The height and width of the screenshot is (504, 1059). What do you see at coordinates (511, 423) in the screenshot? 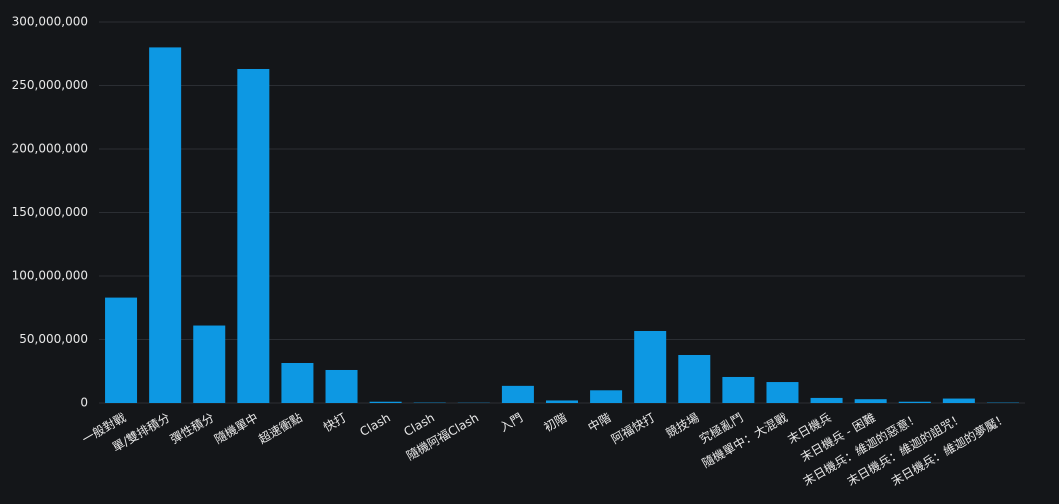
I see `x-tick-label: 入門` at bounding box center [511, 423].